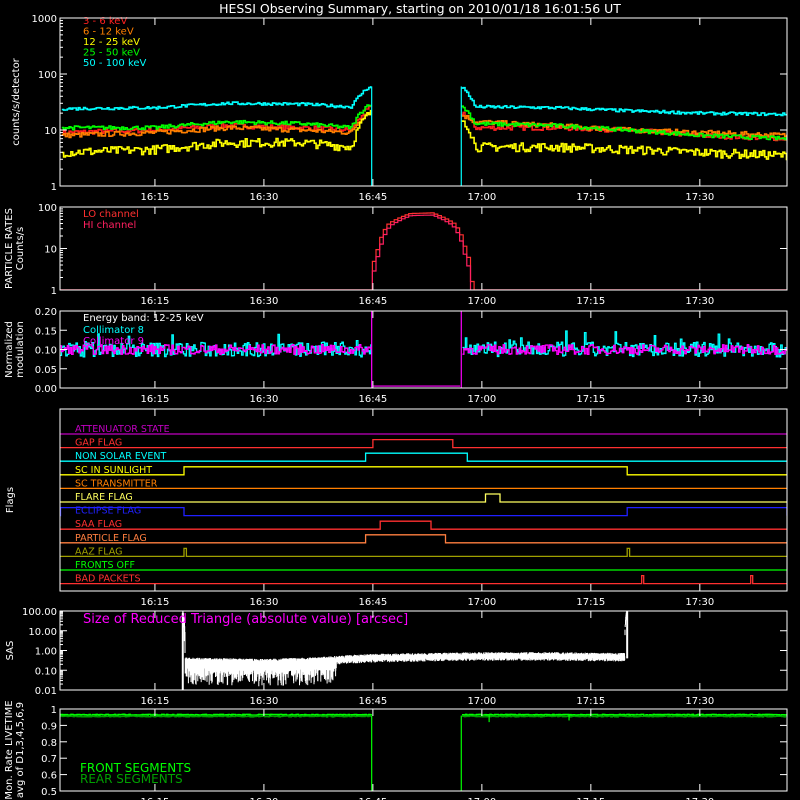  Describe the element at coordinates (44, 19) in the screenshot. I see `y-tick-label: 1000` at that location.